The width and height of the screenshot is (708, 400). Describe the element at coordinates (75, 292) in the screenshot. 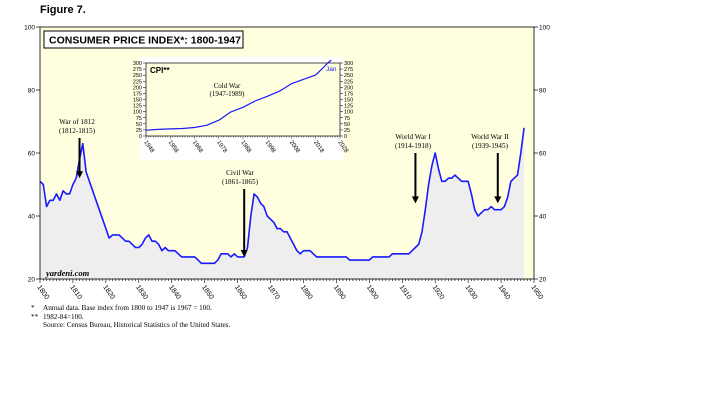

I see `x-tick-label: 1810` at that location.